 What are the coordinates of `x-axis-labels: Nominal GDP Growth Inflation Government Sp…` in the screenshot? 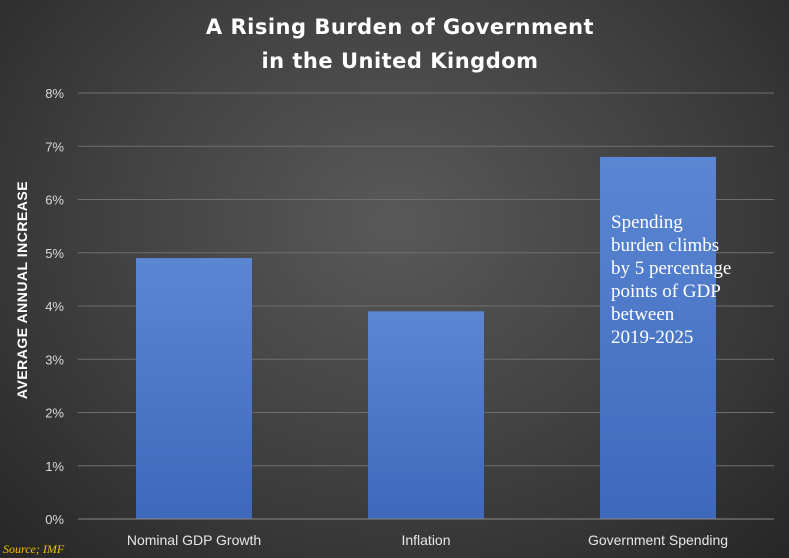 It's located at (427, 540).